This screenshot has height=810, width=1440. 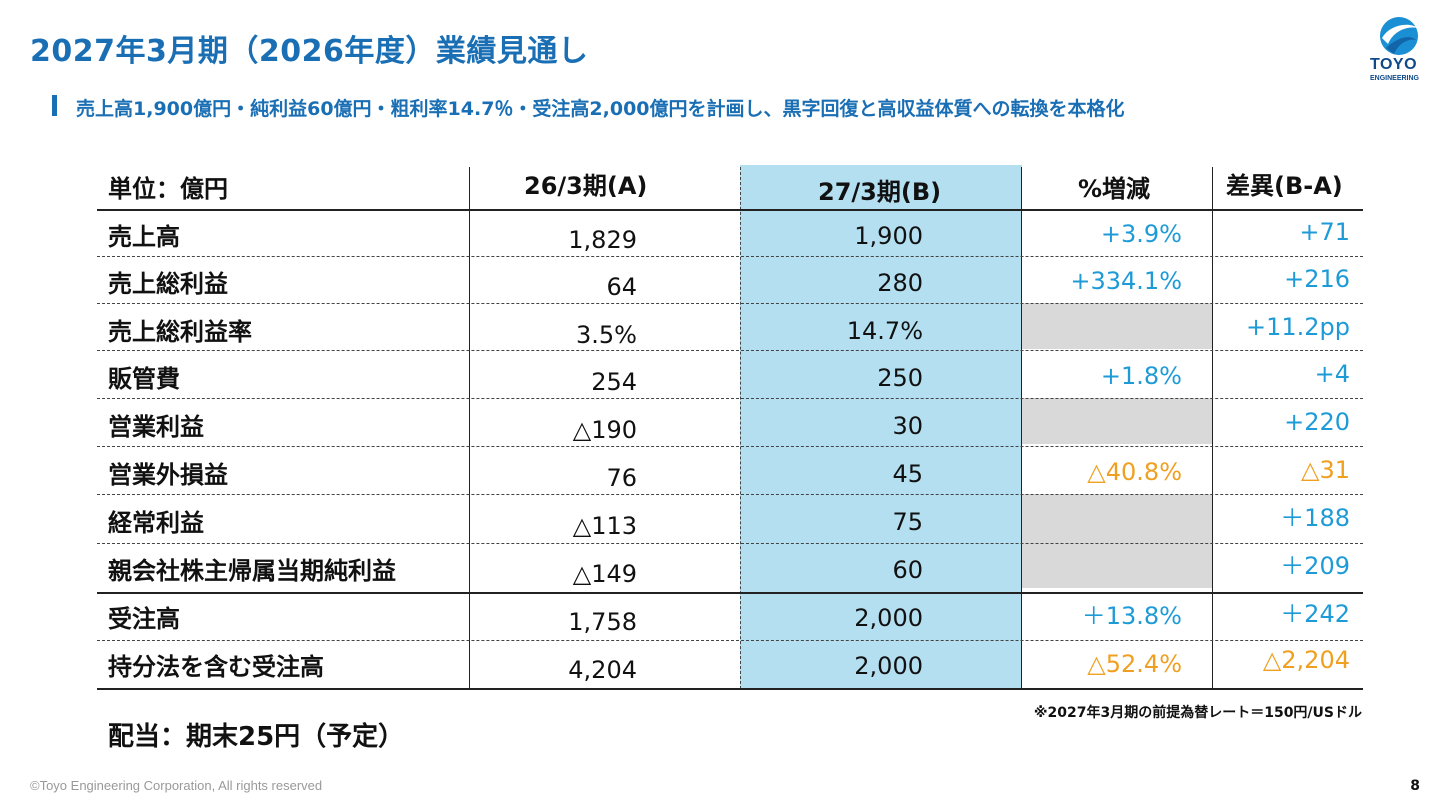 I want to click on value-forecast: 250, so click(x=900, y=378).